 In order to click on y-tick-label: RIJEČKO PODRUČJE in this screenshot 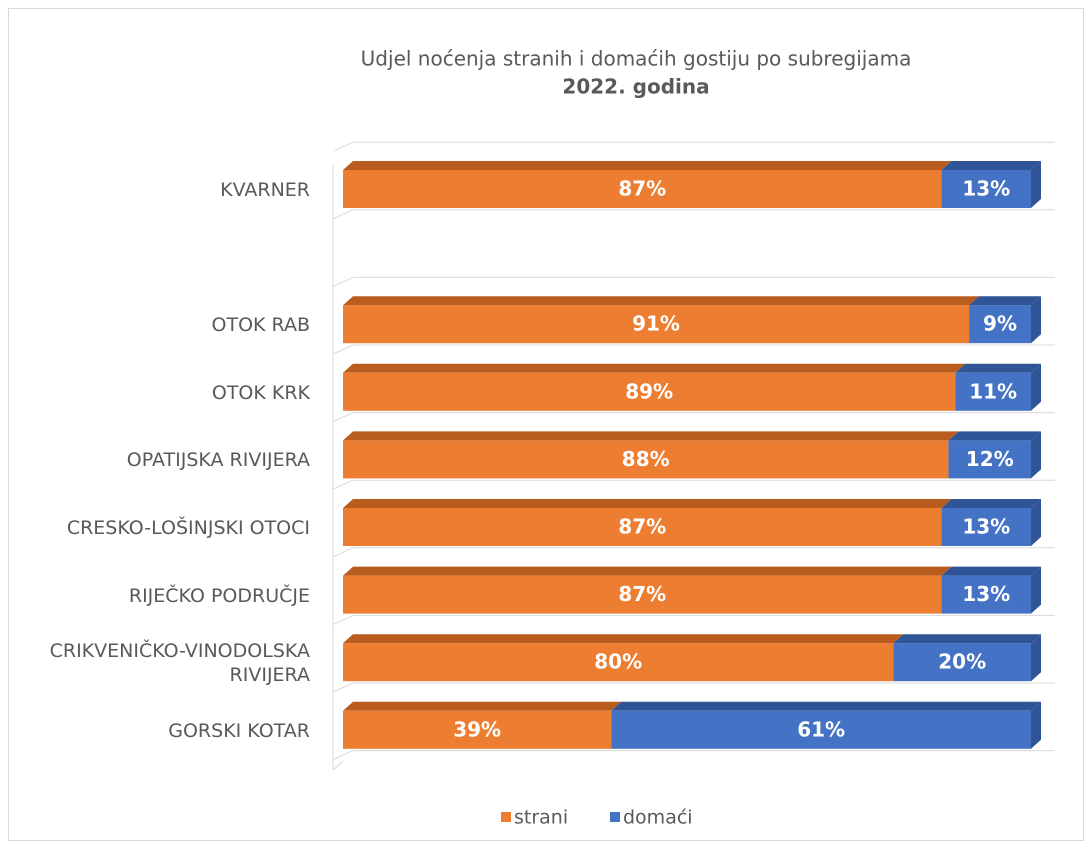, I will do `click(165, 596)`.